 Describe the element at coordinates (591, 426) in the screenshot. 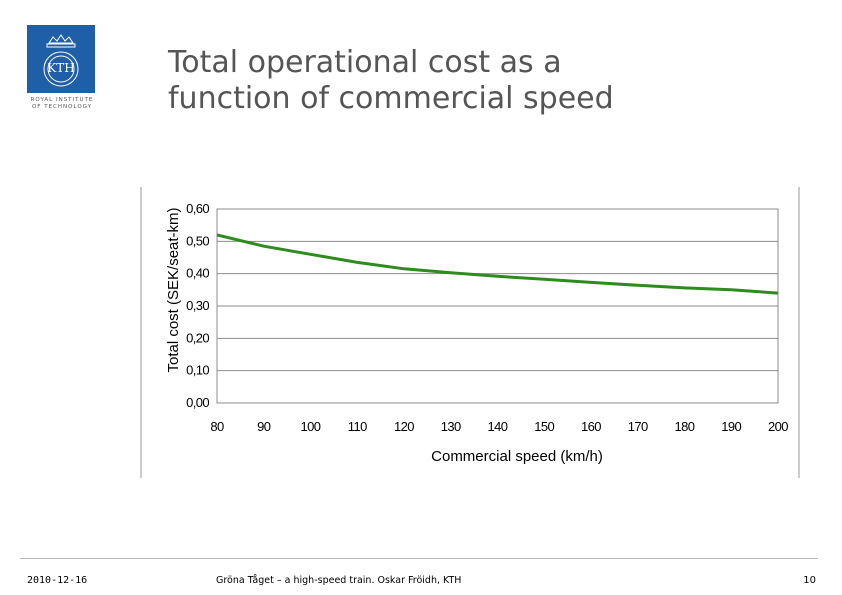

I see `x-tick-label: 160` at that location.